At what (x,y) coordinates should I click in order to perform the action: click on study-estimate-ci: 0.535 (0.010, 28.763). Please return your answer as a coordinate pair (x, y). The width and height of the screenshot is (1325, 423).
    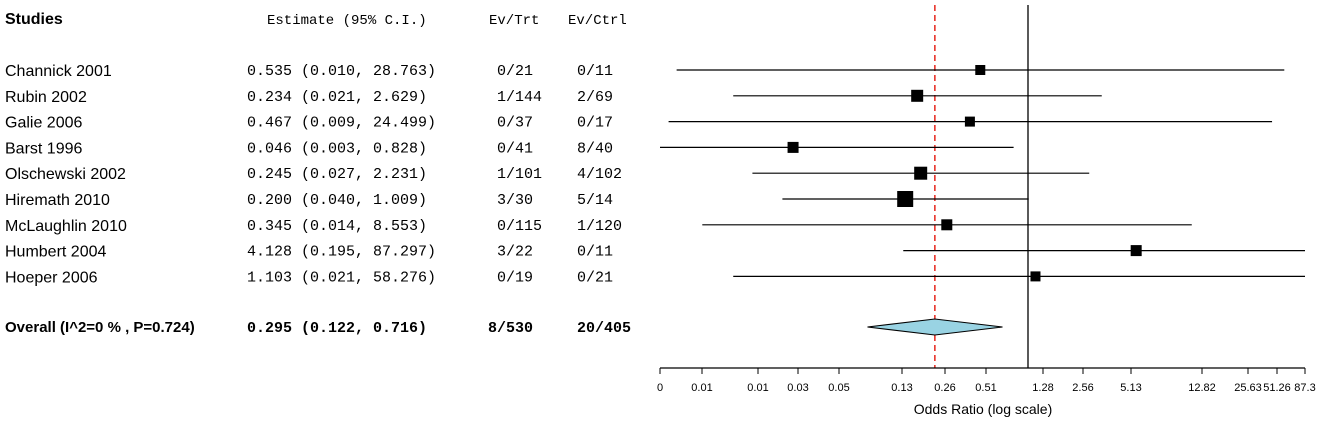
    Looking at the image, I should click on (341, 71).